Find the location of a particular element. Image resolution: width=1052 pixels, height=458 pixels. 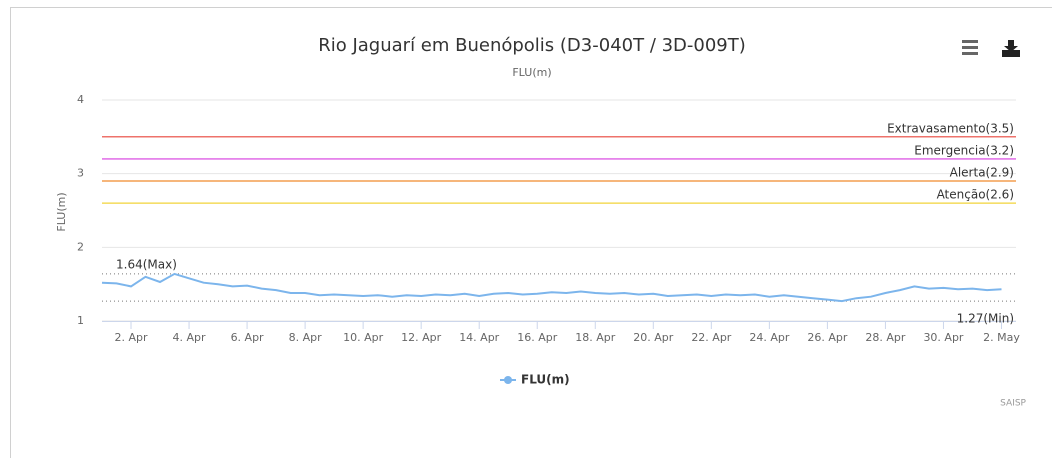

threshold-label: Extravasamento(3.5) is located at coordinates (950, 128).